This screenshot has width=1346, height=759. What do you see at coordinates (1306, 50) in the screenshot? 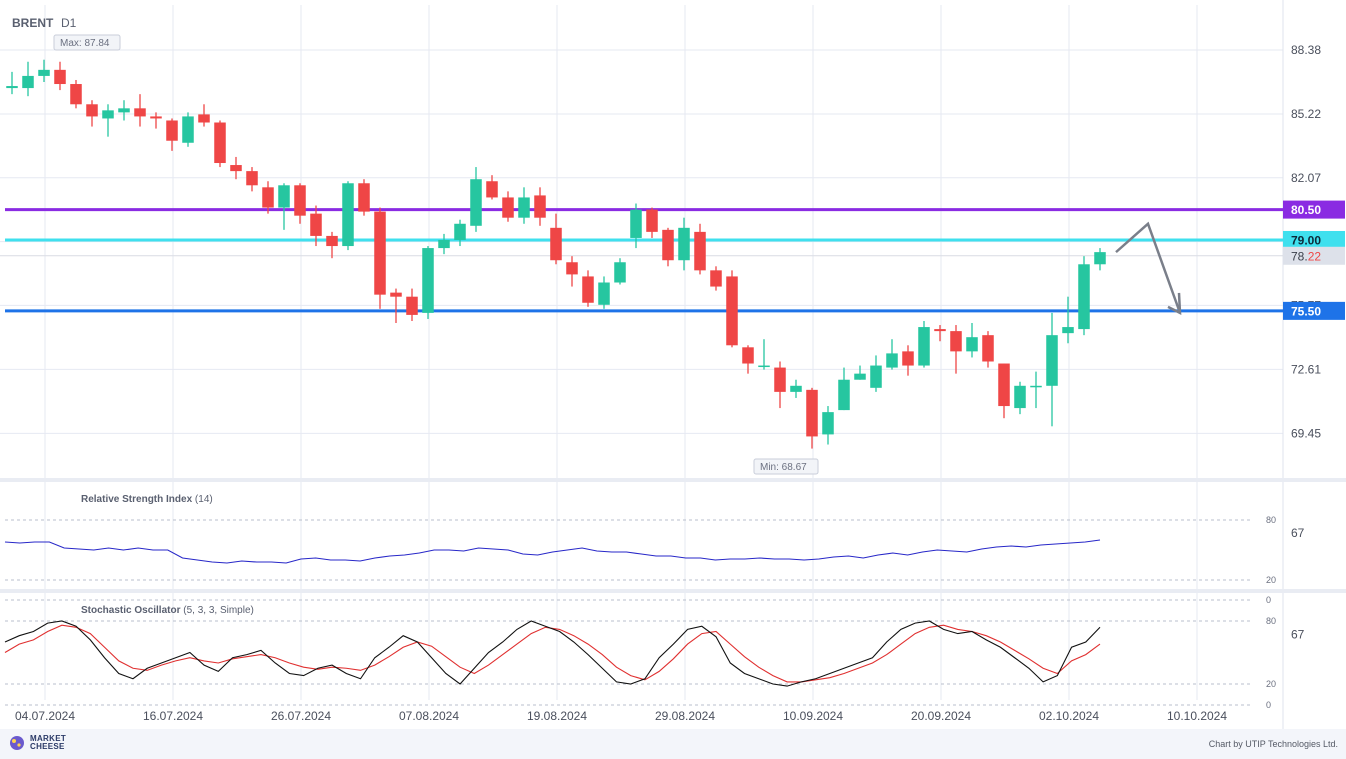
I see `price-tick-label: 88.38` at bounding box center [1306, 50].